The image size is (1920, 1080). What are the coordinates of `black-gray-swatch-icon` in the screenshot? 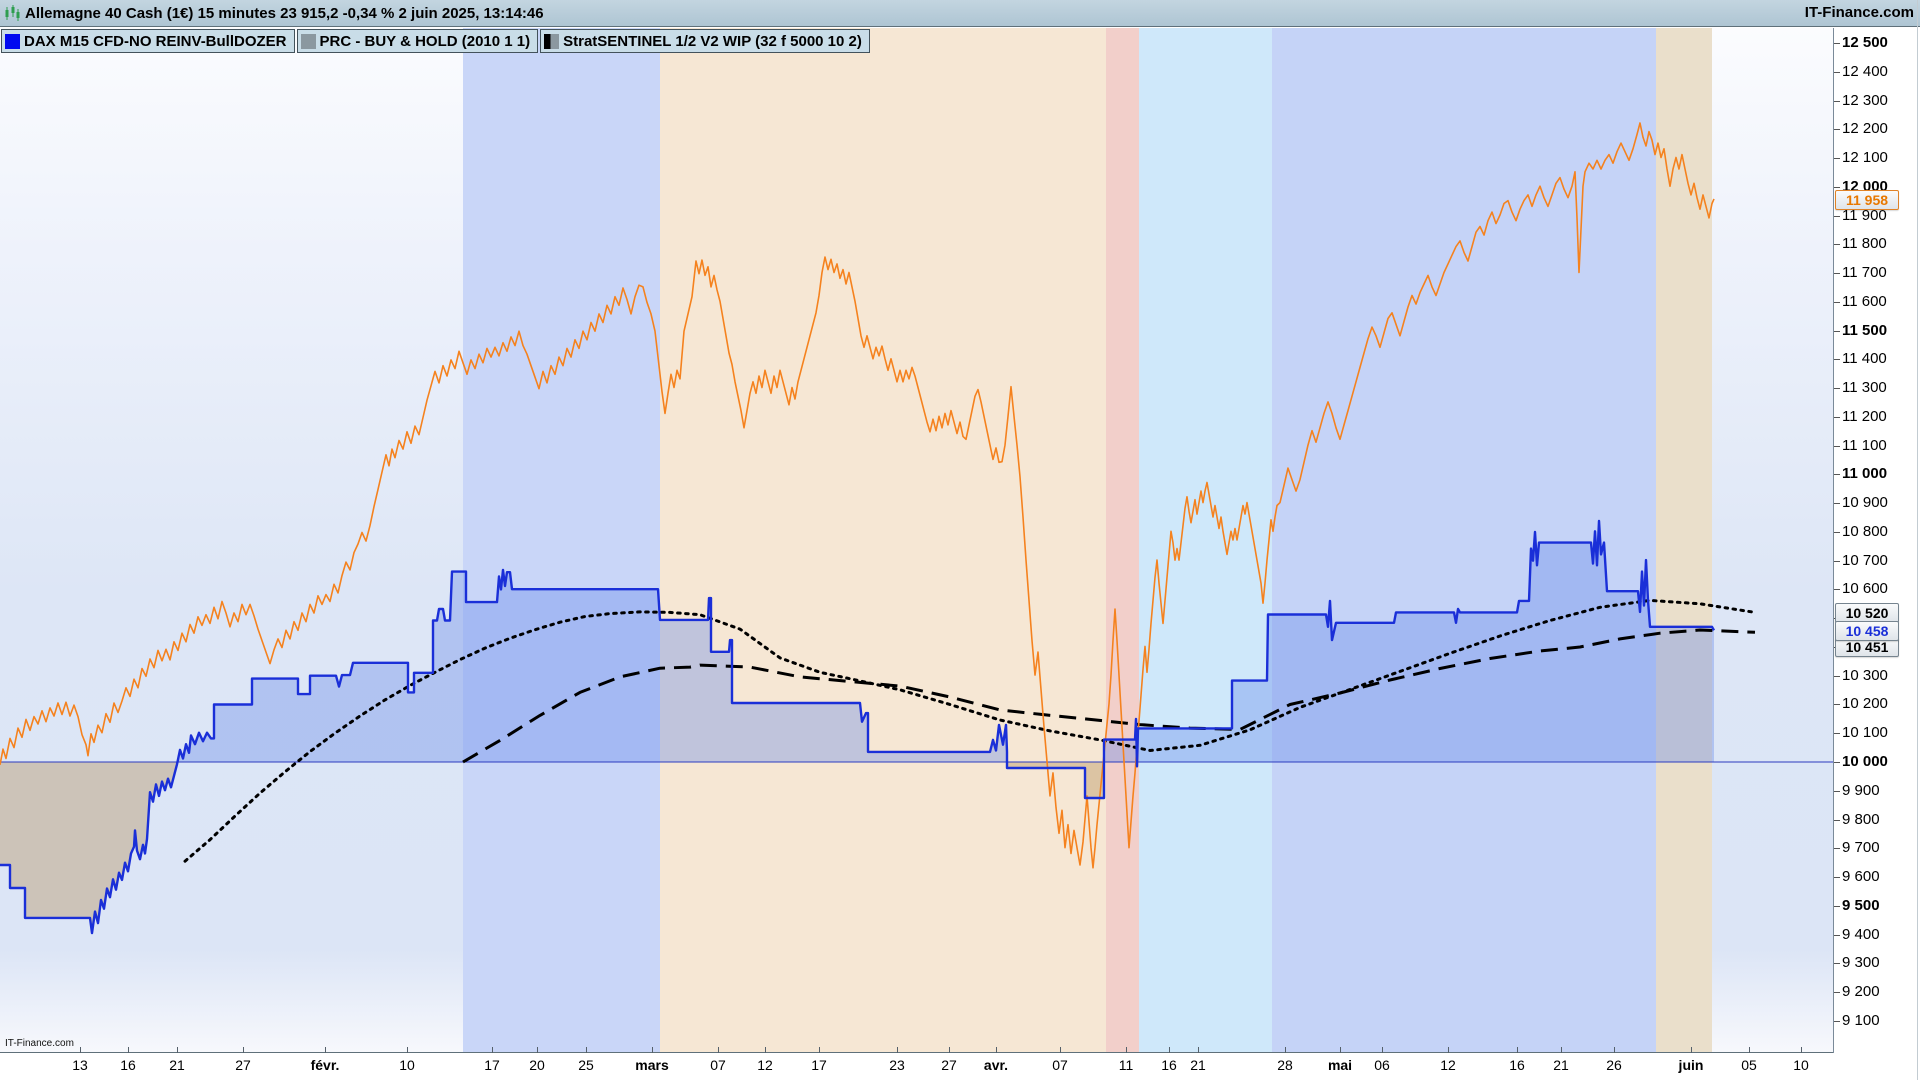 It's located at (552, 41).